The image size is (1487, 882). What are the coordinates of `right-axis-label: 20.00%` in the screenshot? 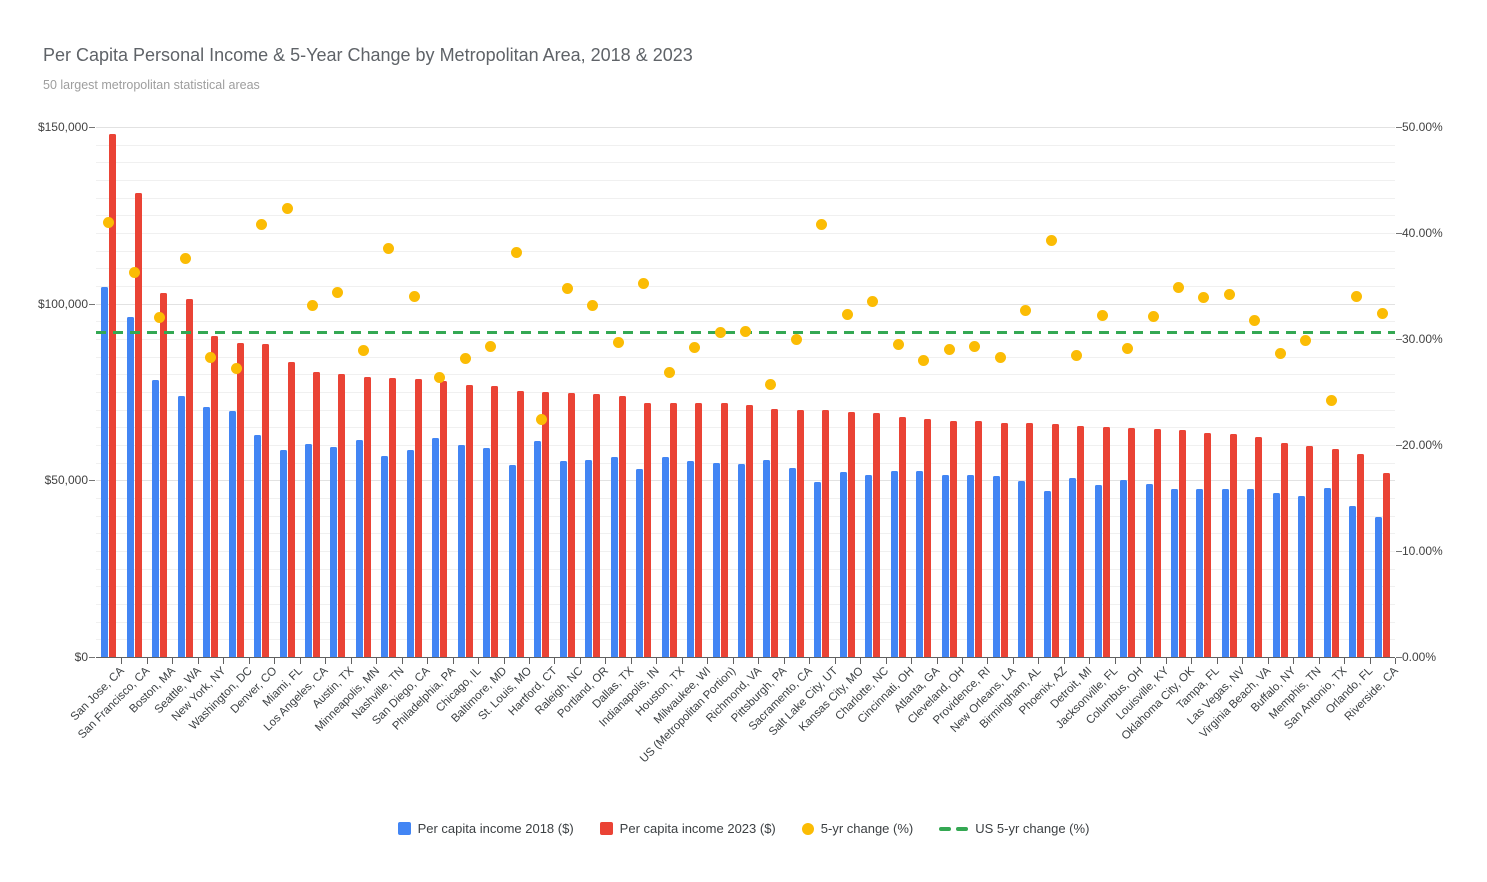 It's located at (1422, 445).